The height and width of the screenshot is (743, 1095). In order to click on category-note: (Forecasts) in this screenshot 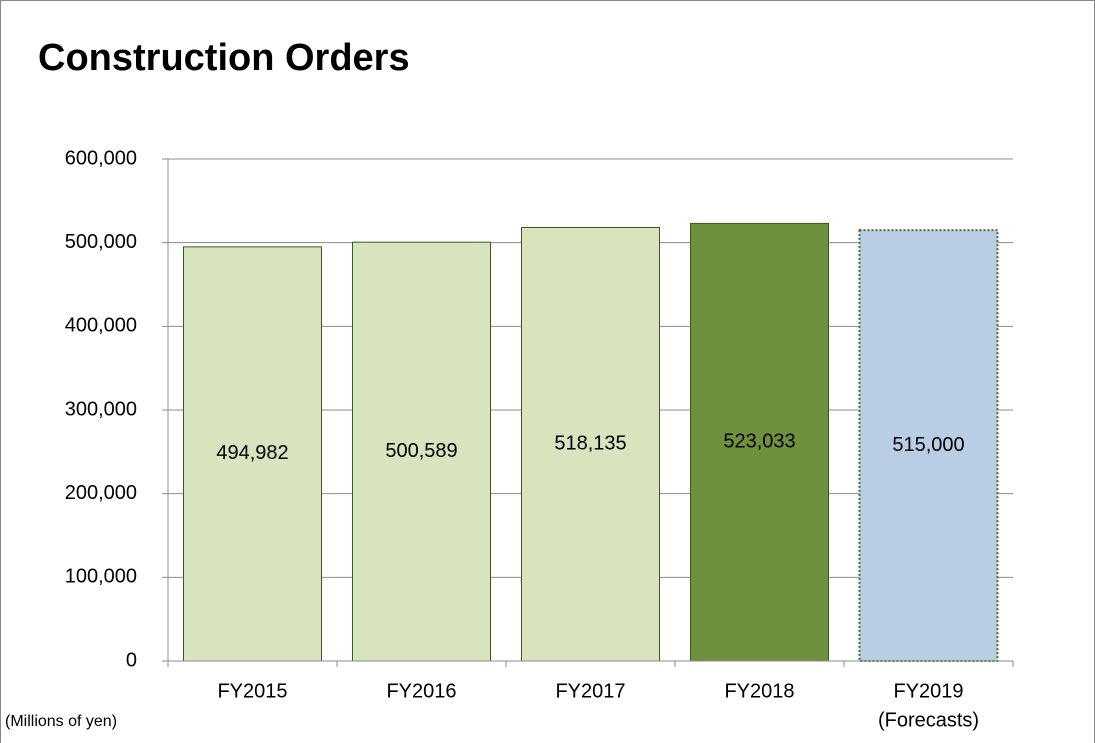, I will do `click(928, 720)`.